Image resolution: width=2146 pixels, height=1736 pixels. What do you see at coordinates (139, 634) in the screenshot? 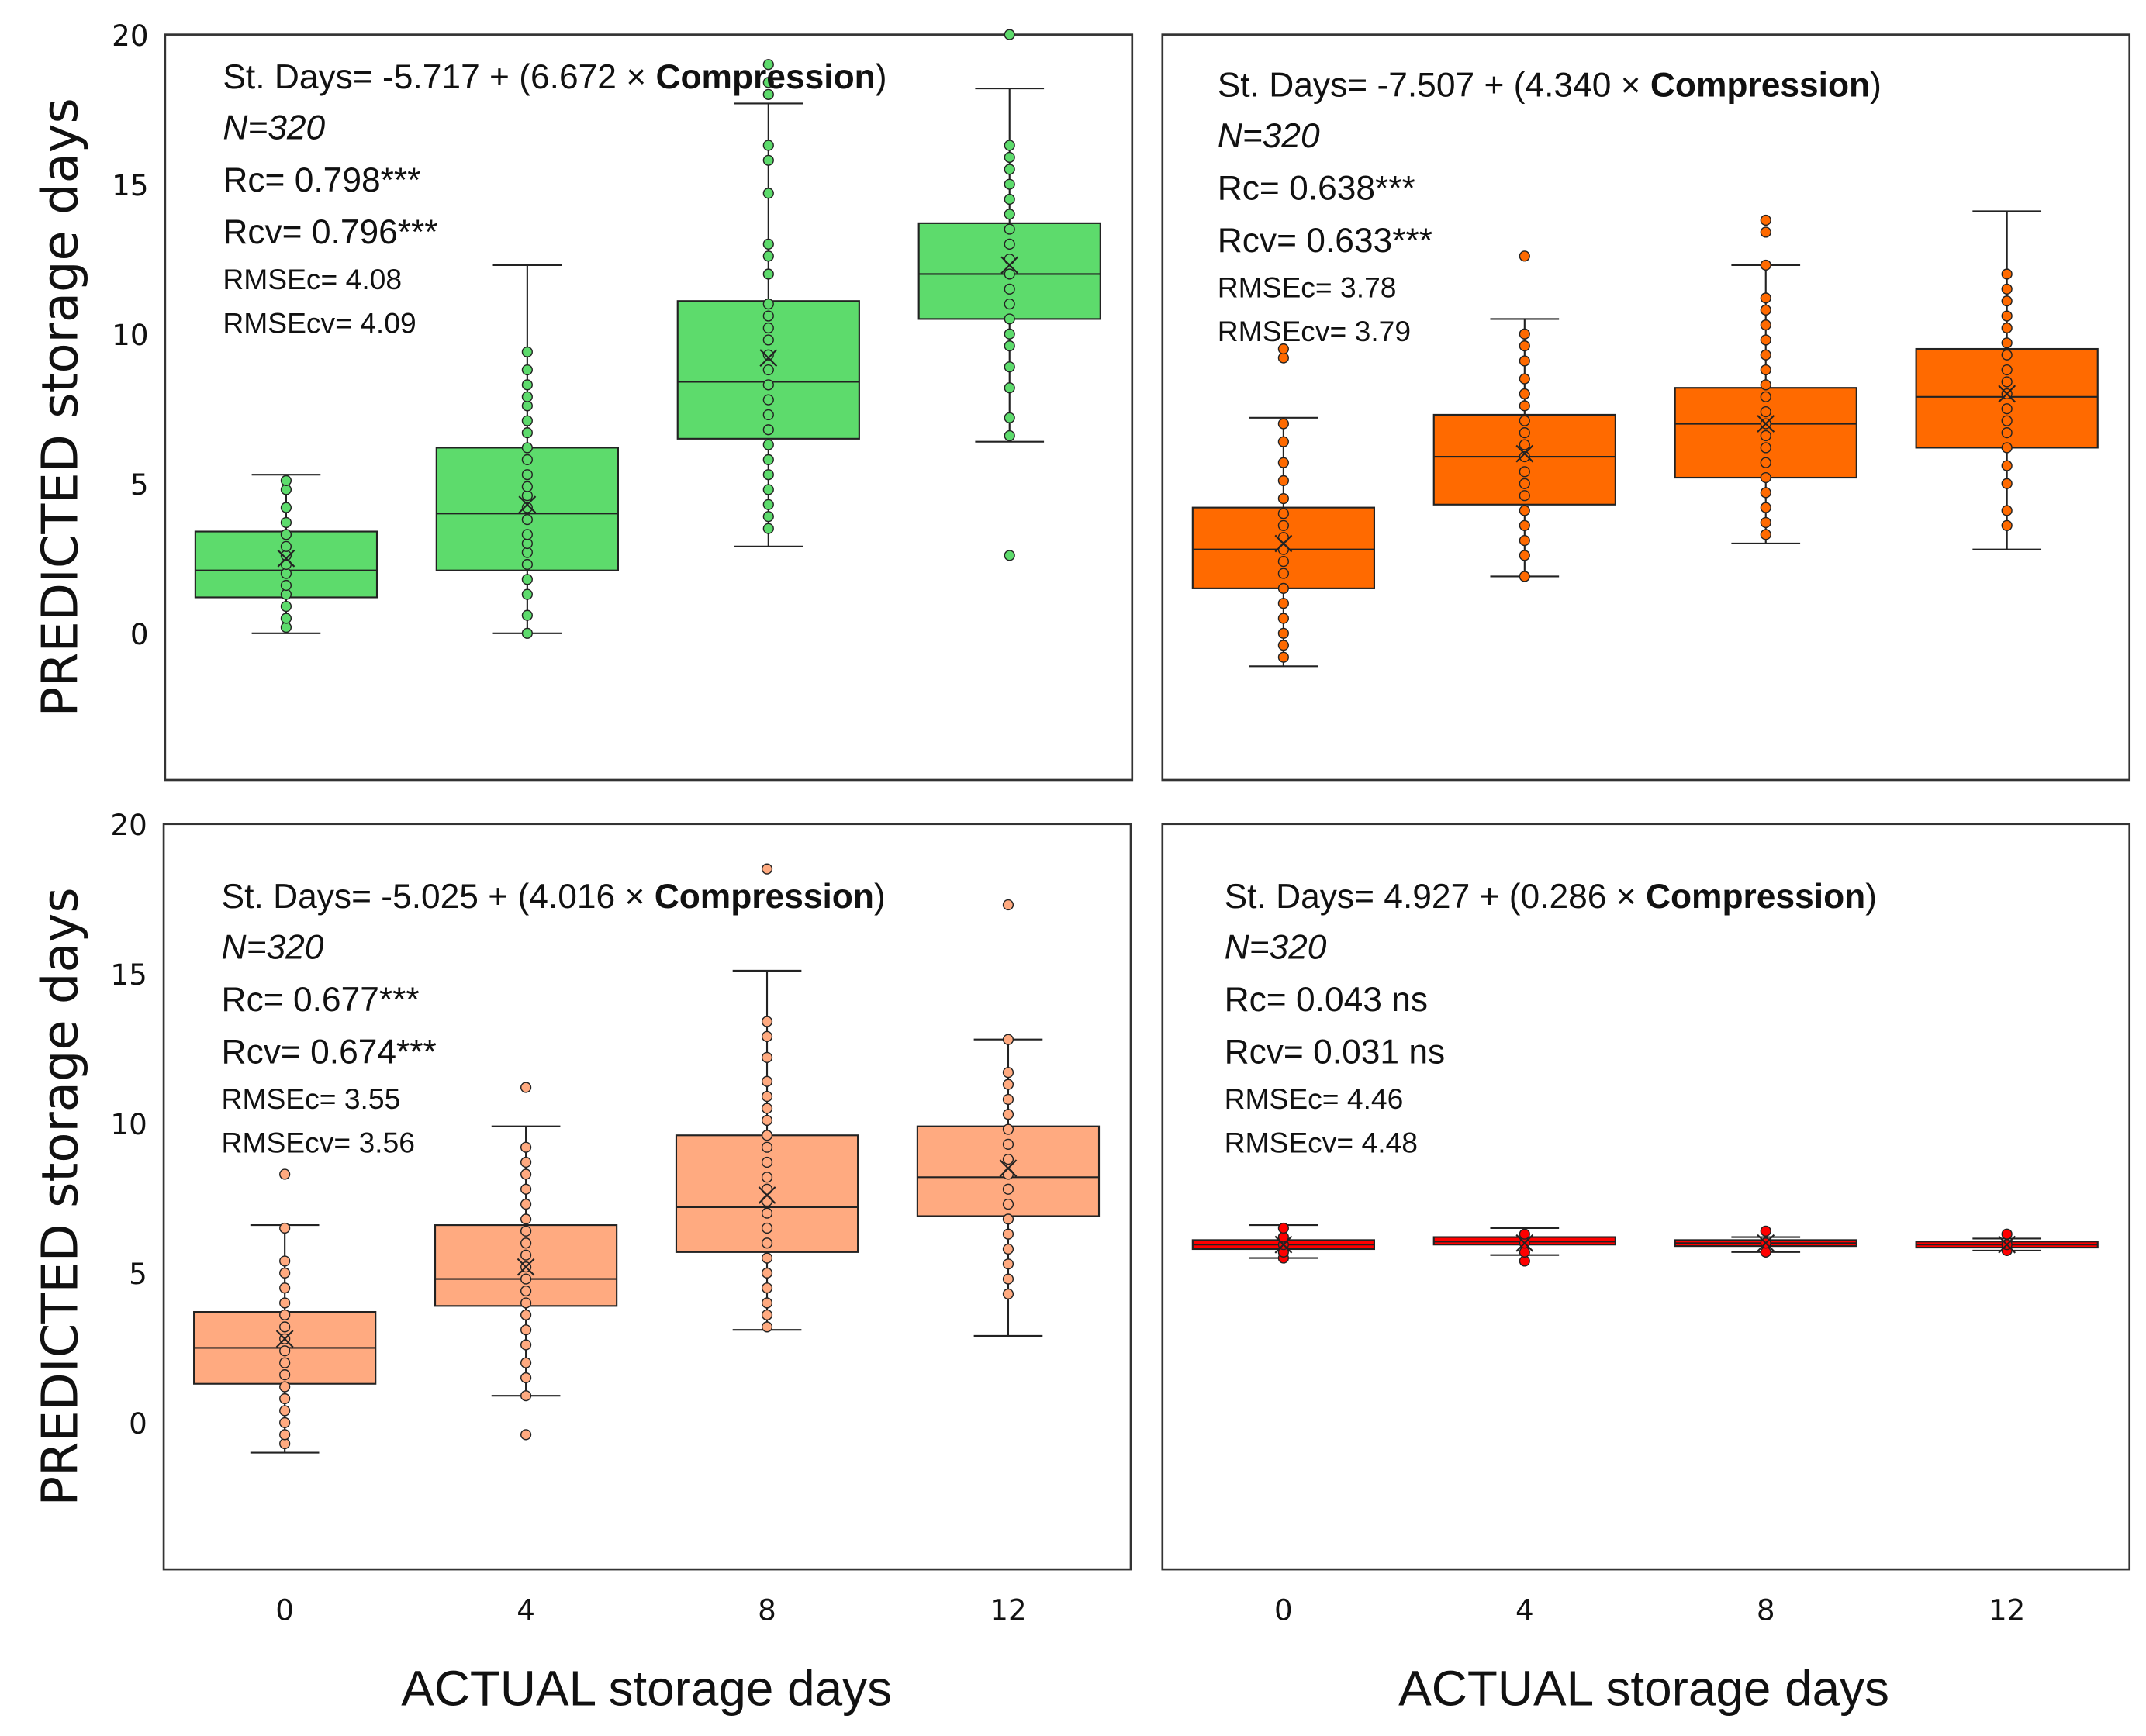
I see `y-tick-label: 0` at bounding box center [139, 634].